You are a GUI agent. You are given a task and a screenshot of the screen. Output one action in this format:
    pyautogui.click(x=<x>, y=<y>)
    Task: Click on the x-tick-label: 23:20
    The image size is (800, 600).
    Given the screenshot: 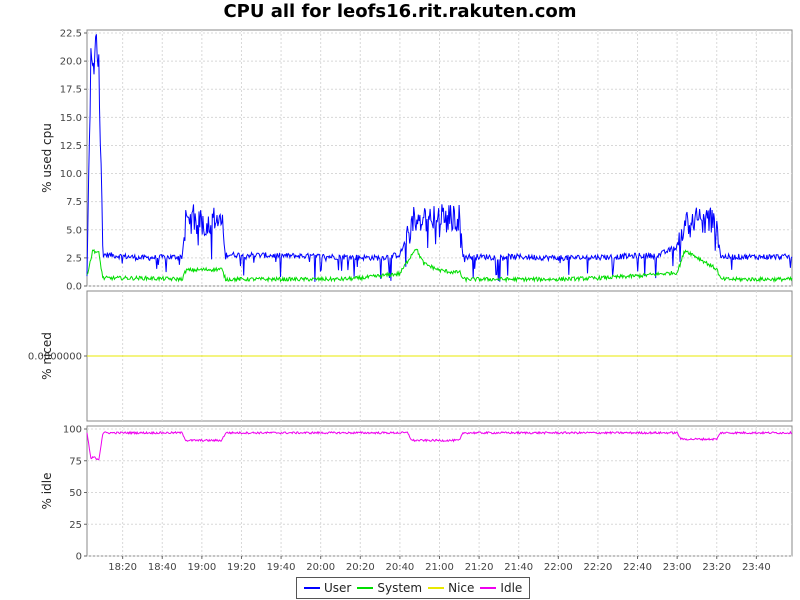 What is the action you would take?
    pyautogui.click(x=716, y=567)
    